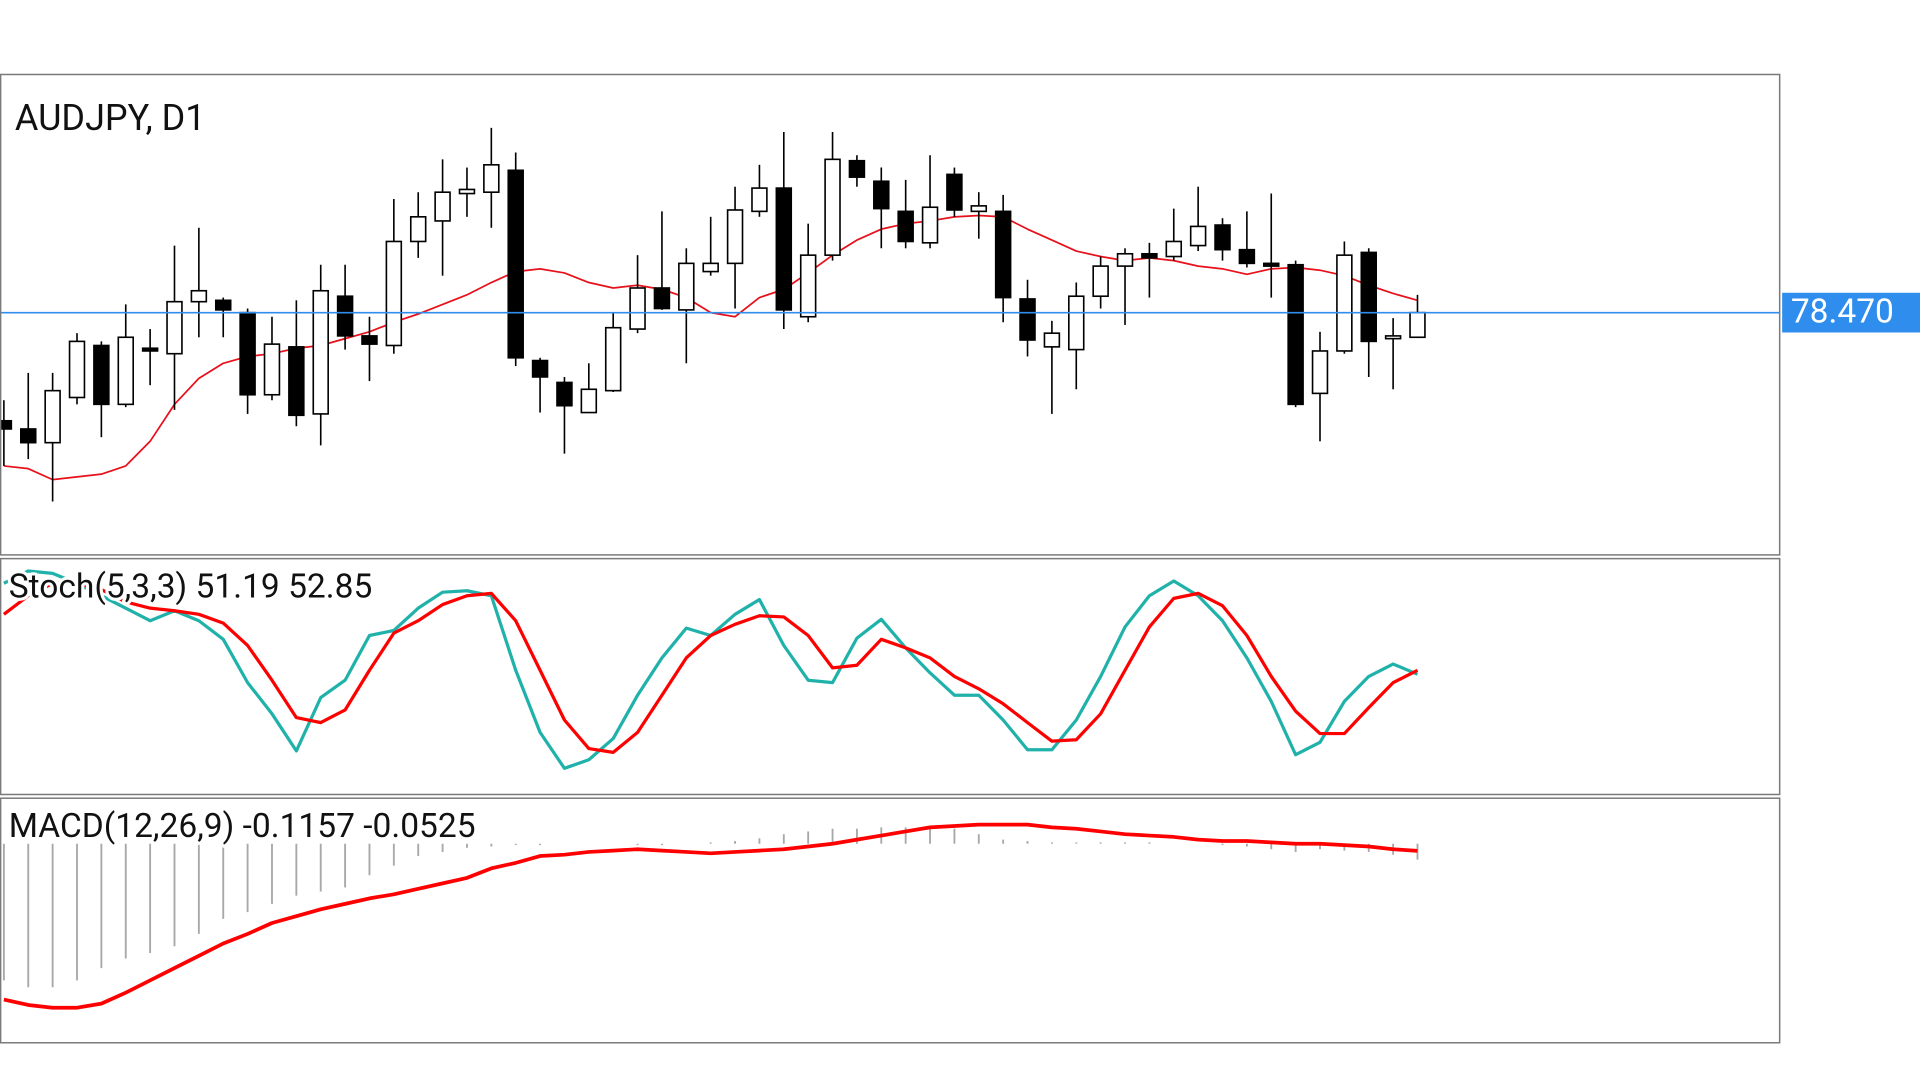  I want to click on macd-signal-readout: -0.0525, so click(419, 826).